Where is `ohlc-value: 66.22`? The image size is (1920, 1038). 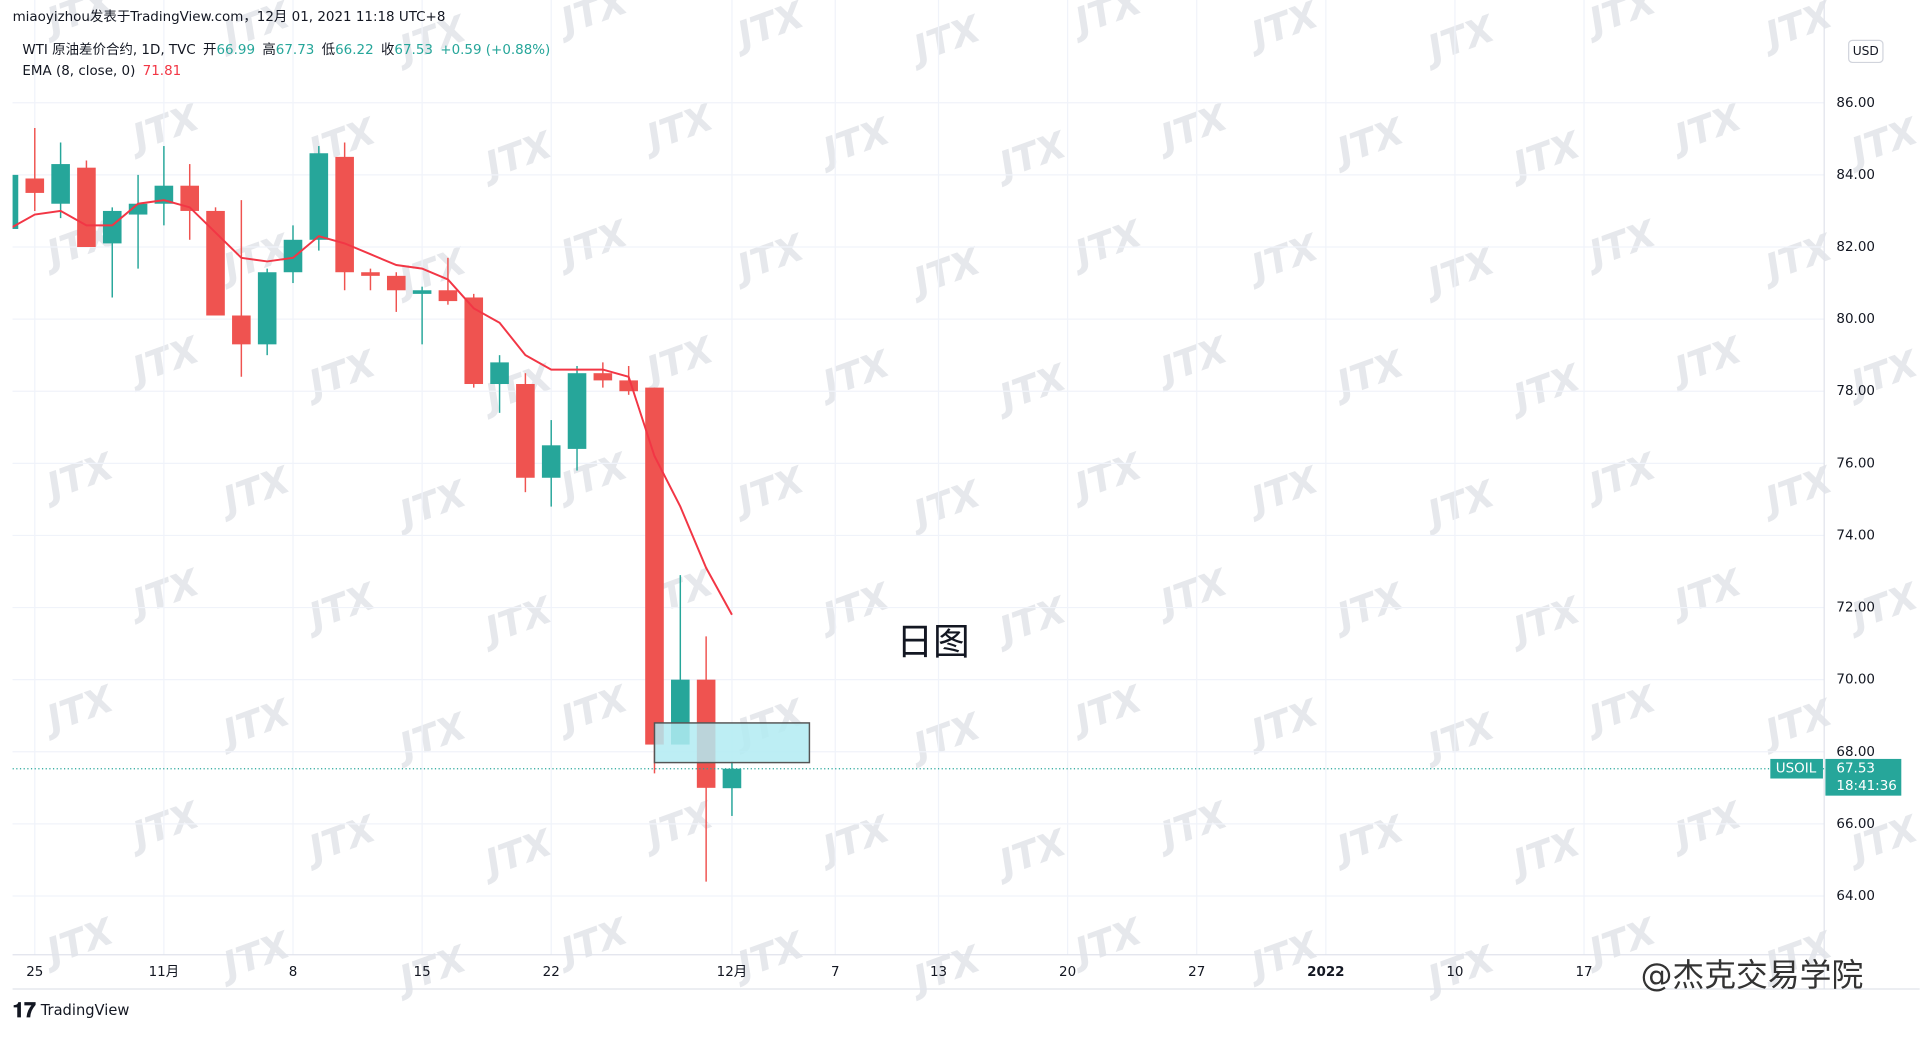 ohlc-value: 66.22 is located at coordinates (354, 50).